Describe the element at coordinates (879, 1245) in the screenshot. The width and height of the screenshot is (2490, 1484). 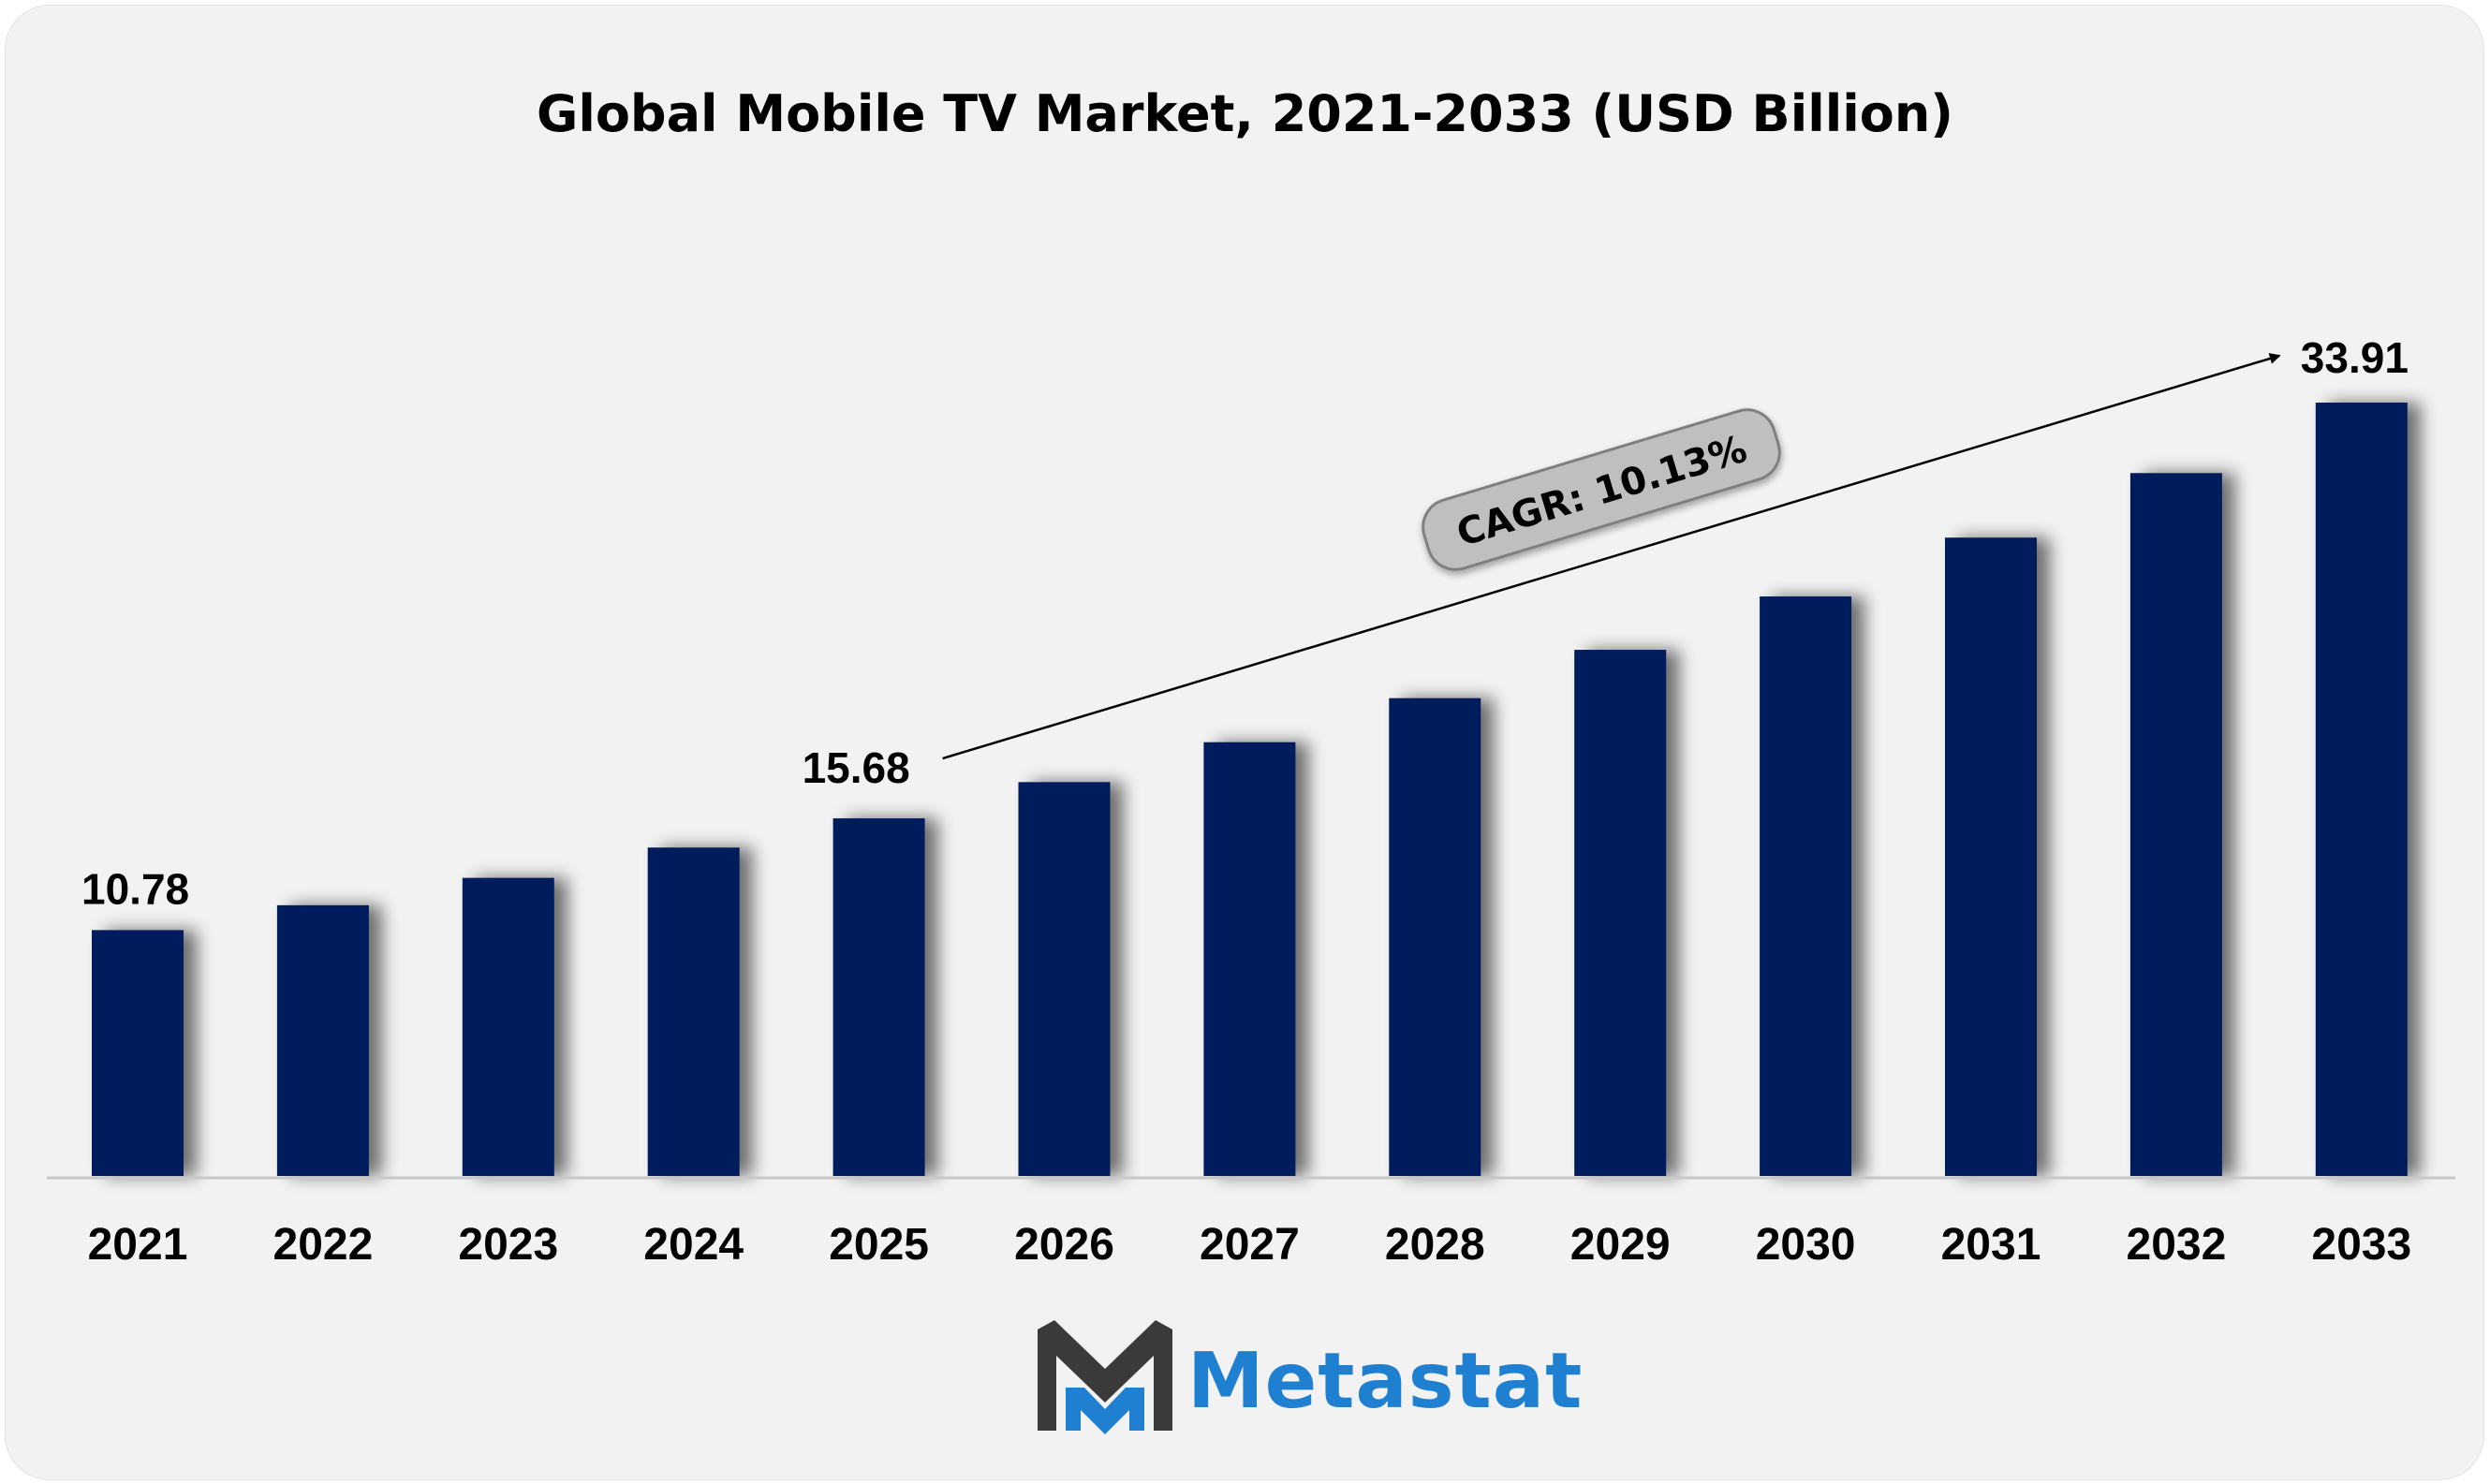
I see `x-tick-label: 2025` at that location.